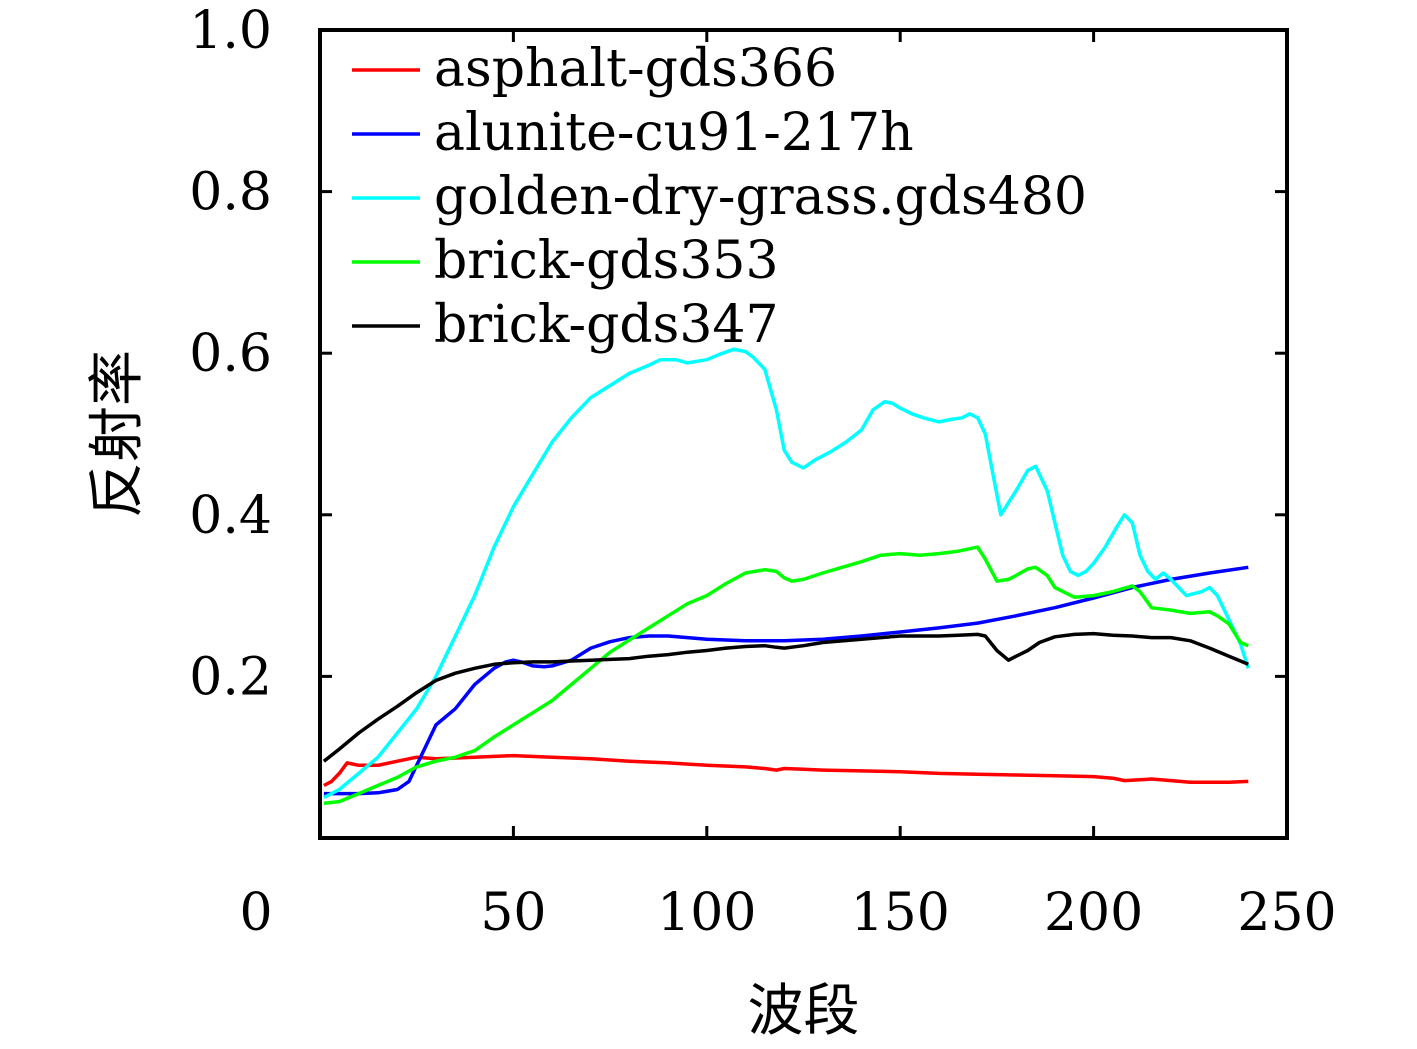  What do you see at coordinates (230, 516) in the screenshot?
I see `y-tick-label: 0.4` at bounding box center [230, 516].